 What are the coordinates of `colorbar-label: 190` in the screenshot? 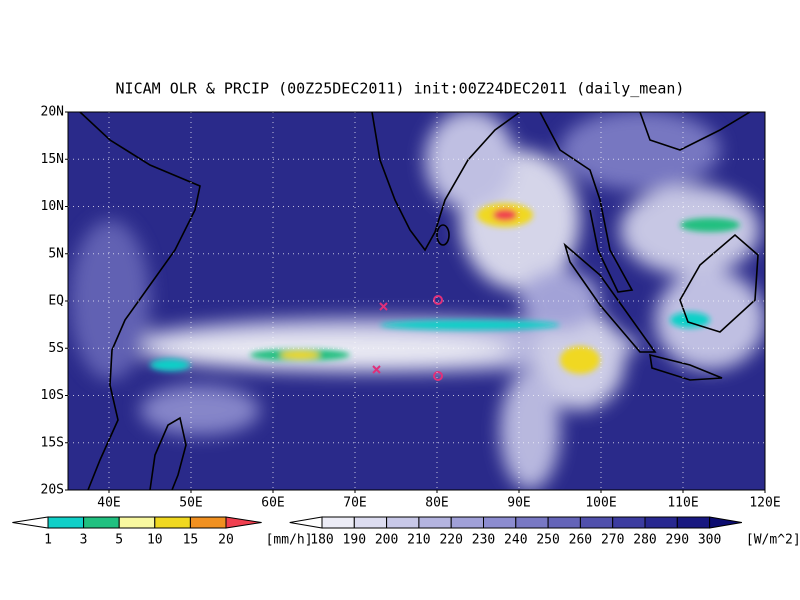 It's located at (354, 540).